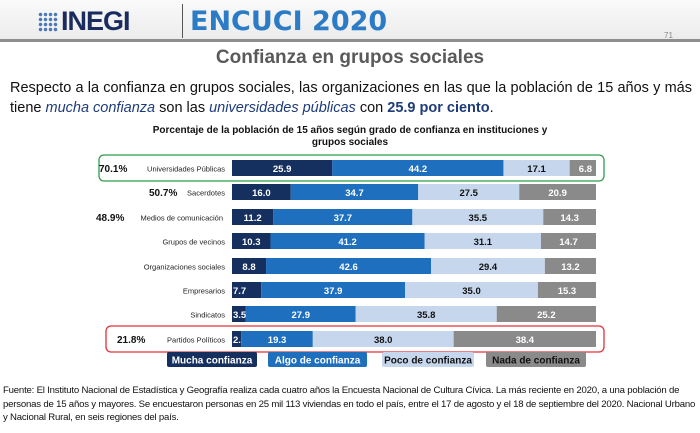 Image resolution: width=700 pixels, height=433 pixels. I want to click on data-label: 35.5, so click(478, 218).